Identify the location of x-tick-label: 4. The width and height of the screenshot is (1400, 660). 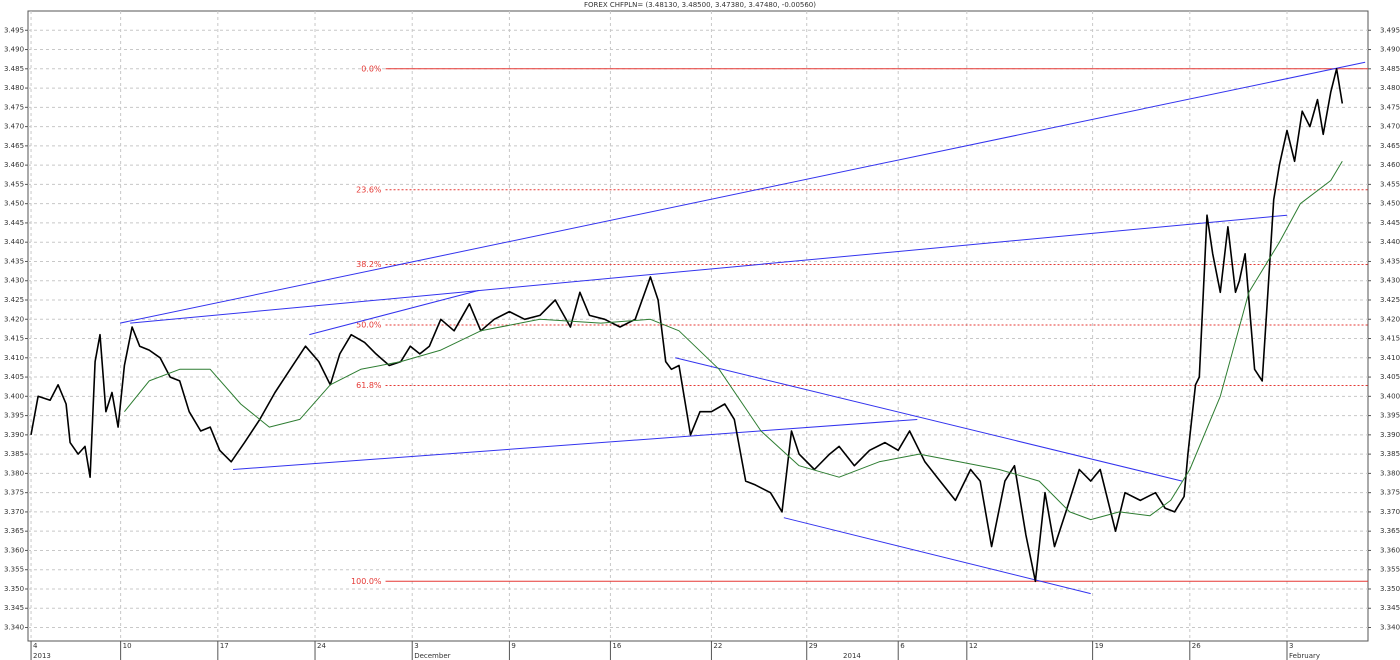
(35, 646).